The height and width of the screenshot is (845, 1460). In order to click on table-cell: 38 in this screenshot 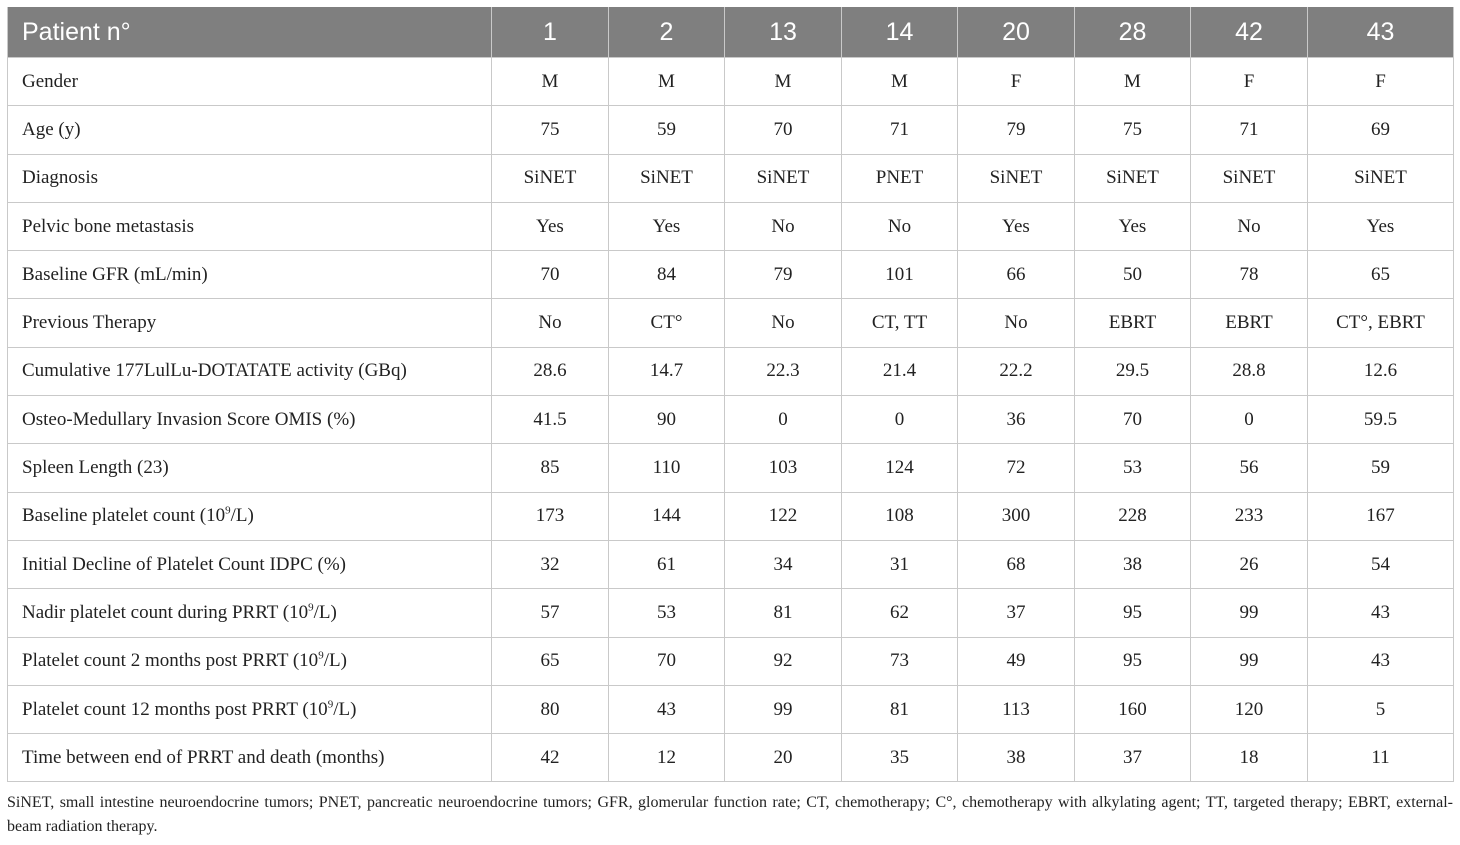, I will do `click(1132, 564)`.